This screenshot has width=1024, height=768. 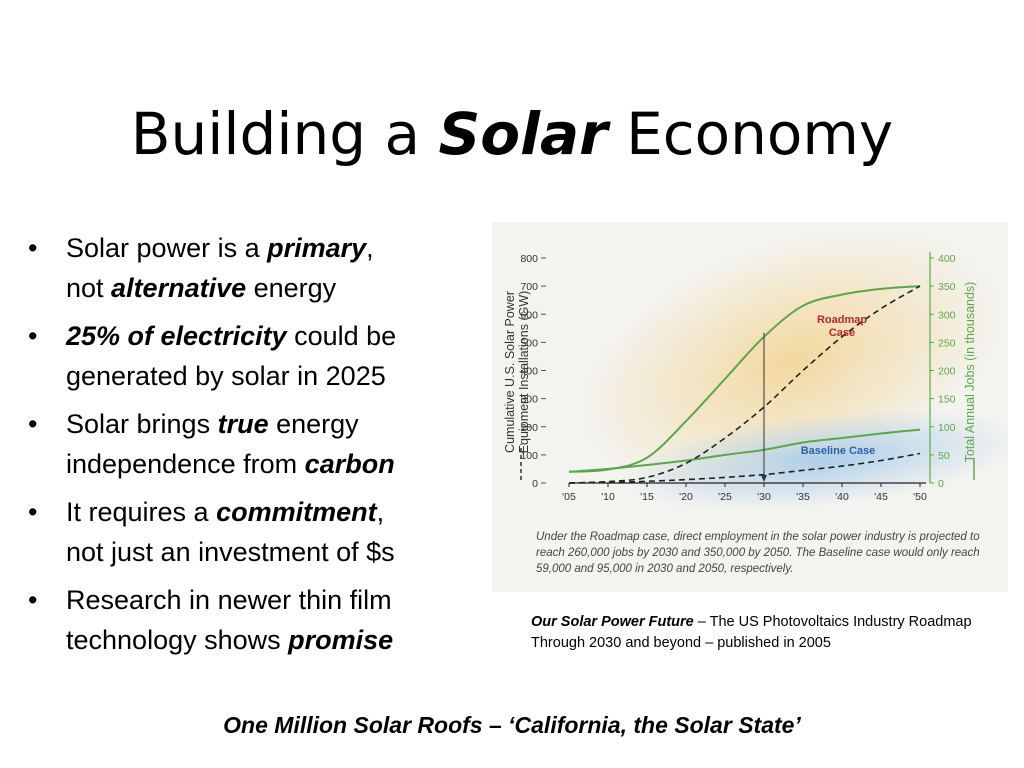 I want to click on y-tick-label-left: 200, so click(x=529, y=428).